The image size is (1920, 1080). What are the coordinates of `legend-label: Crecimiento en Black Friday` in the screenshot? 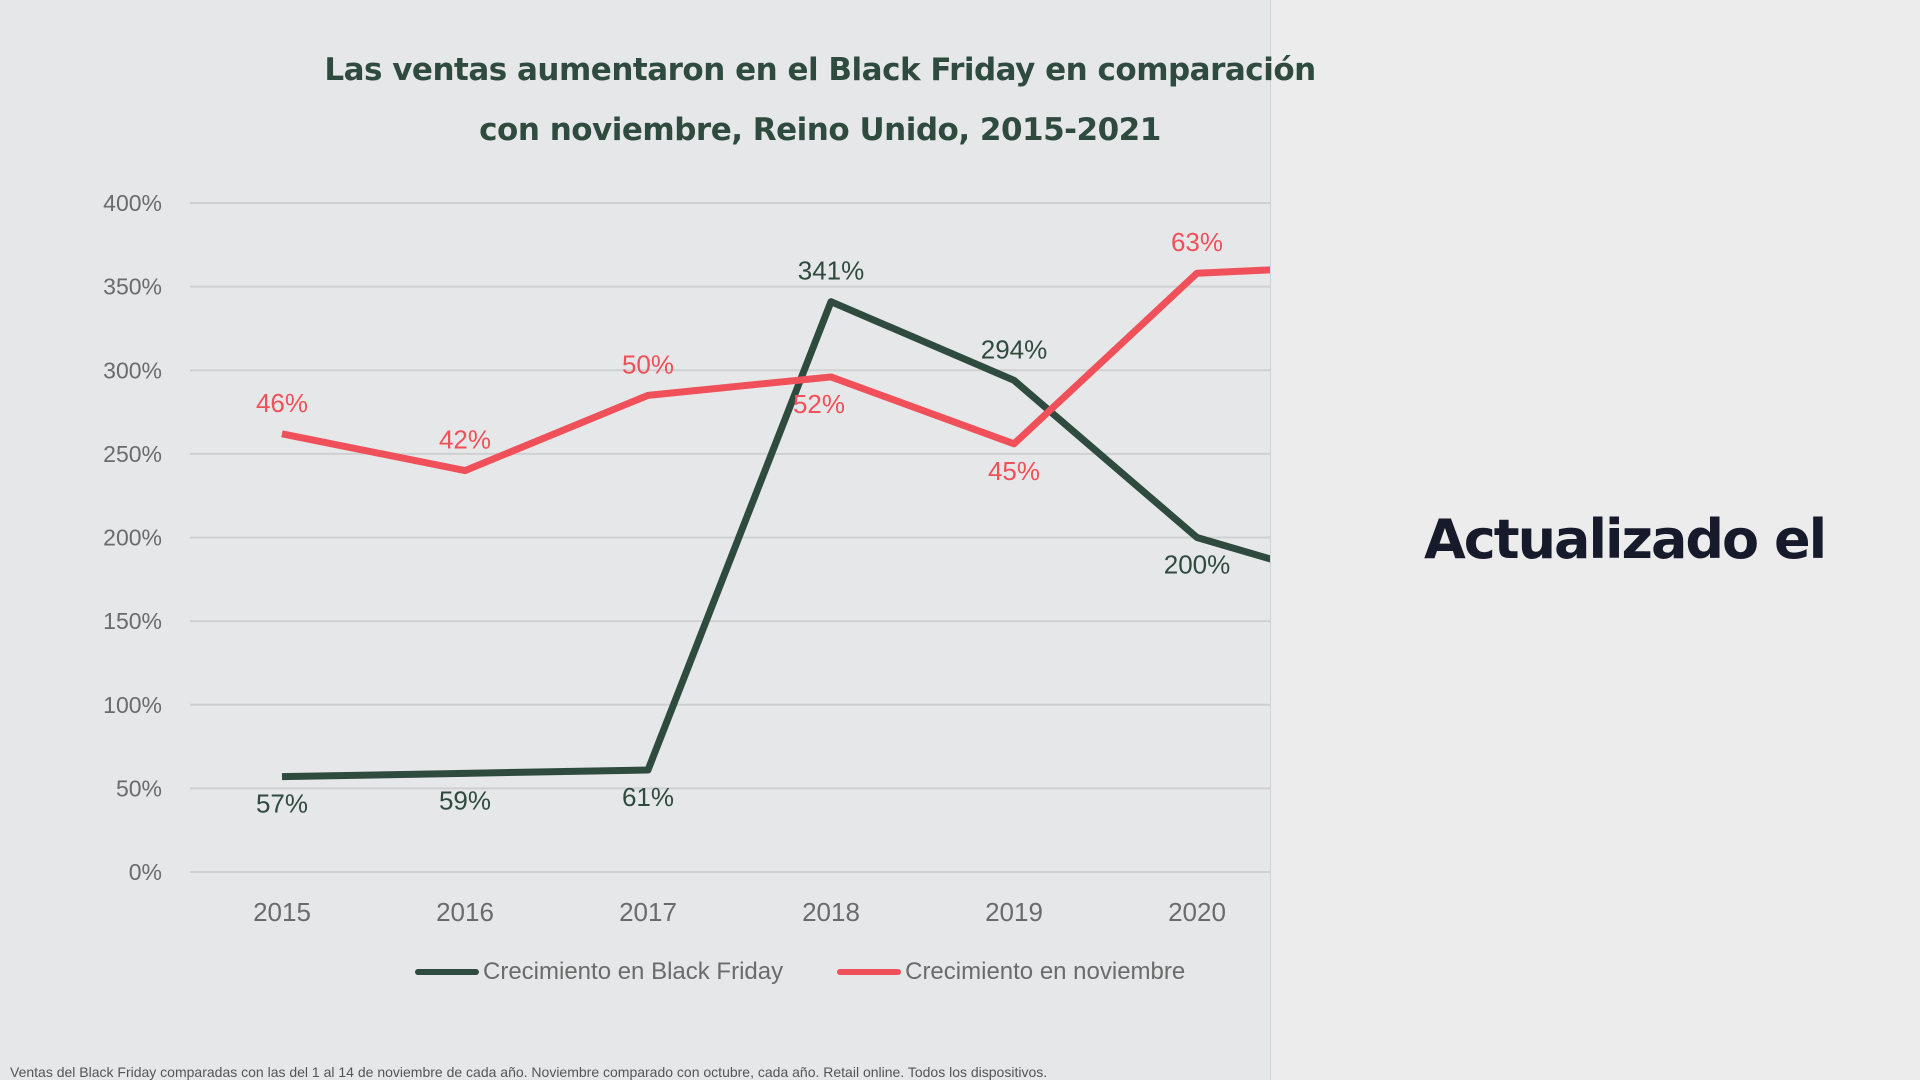 It's located at (633, 971).